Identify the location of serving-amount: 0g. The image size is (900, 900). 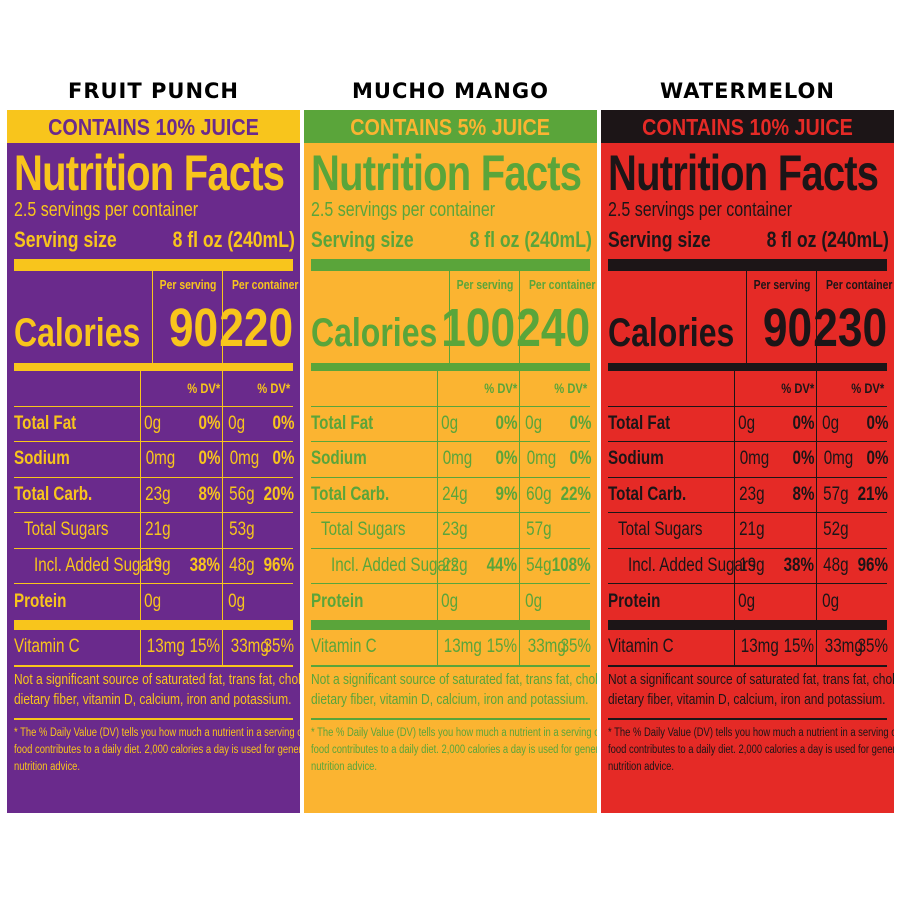
(747, 423).